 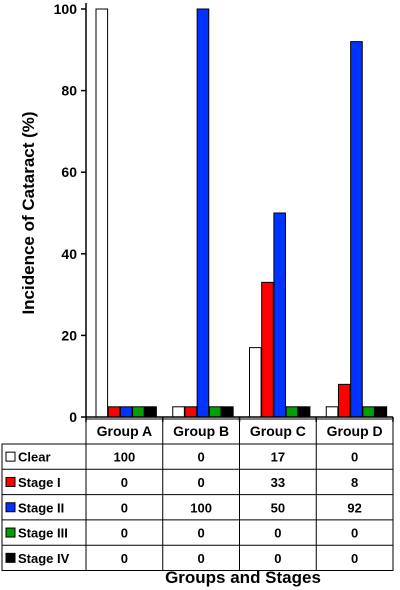 What do you see at coordinates (278, 482) in the screenshot?
I see `table-cell-value: 33` at bounding box center [278, 482].